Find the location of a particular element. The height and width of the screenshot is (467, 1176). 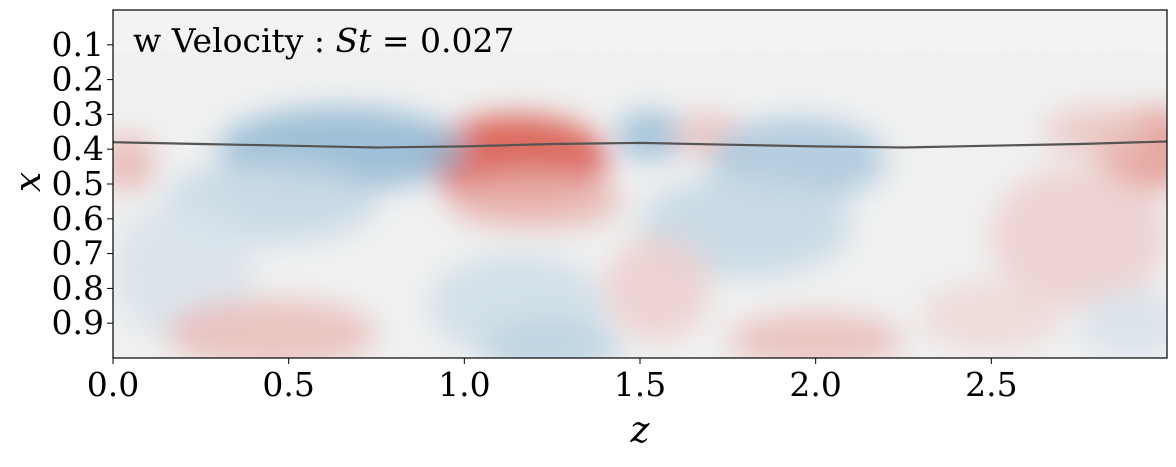

y-tick-label: 0.1 is located at coordinates (78, 44).